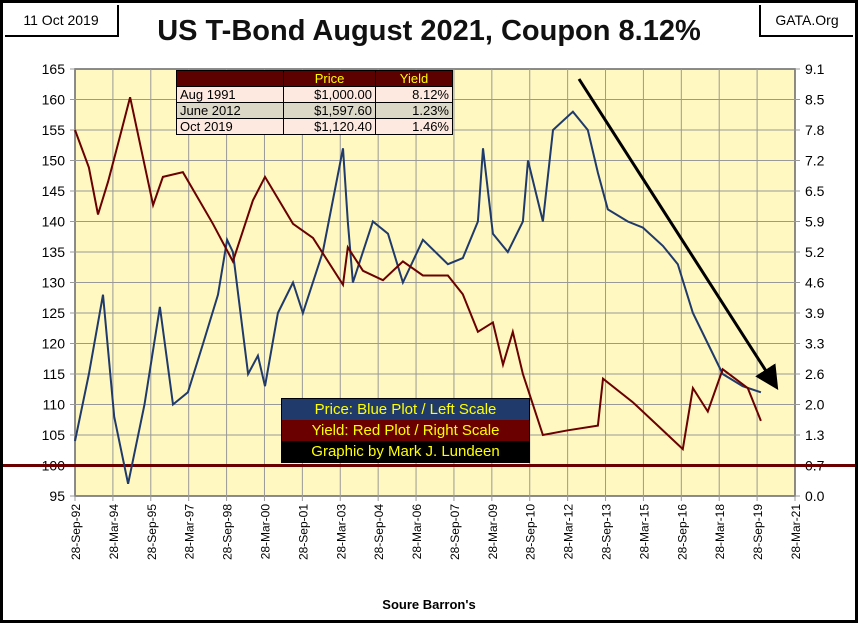 Image resolution: width=858 pixels, height=623 pixels. I want to click on y-left-tick-label: 105, so click(54, 435).